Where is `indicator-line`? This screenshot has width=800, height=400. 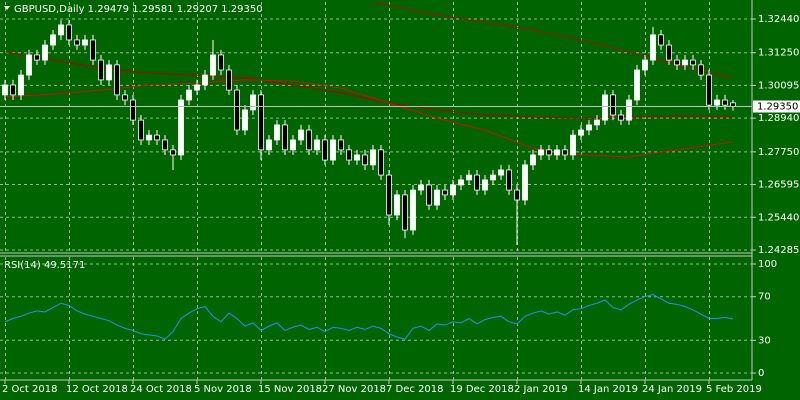
indicator-line is located at coordinates (369, 316).